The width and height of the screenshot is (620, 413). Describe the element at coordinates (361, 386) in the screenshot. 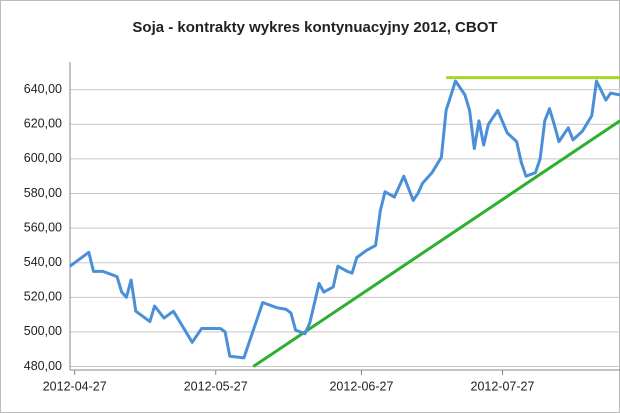

I see `x-tick-label: 2012-06-27` at that location.